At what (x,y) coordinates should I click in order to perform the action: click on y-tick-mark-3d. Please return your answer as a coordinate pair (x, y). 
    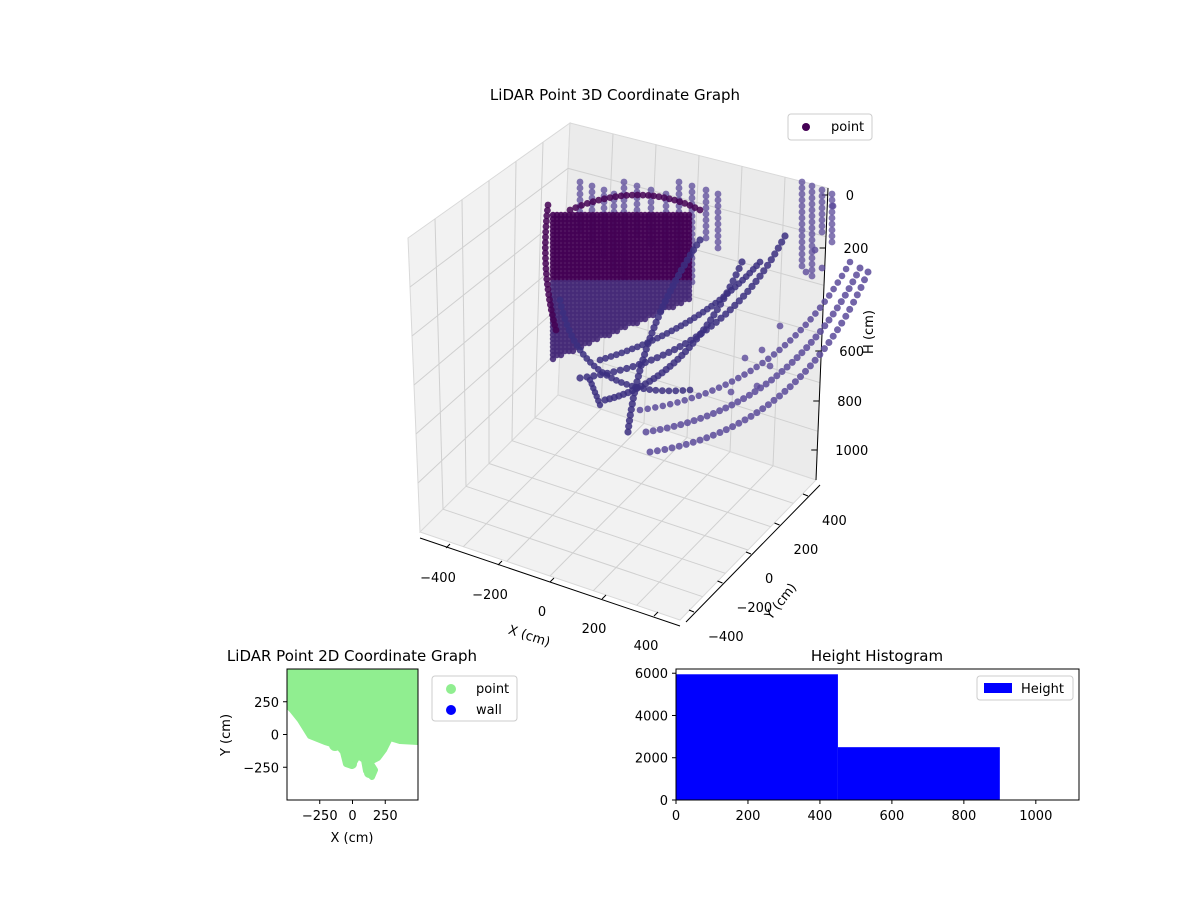
    Looking at the image, I should click on (748, 553).